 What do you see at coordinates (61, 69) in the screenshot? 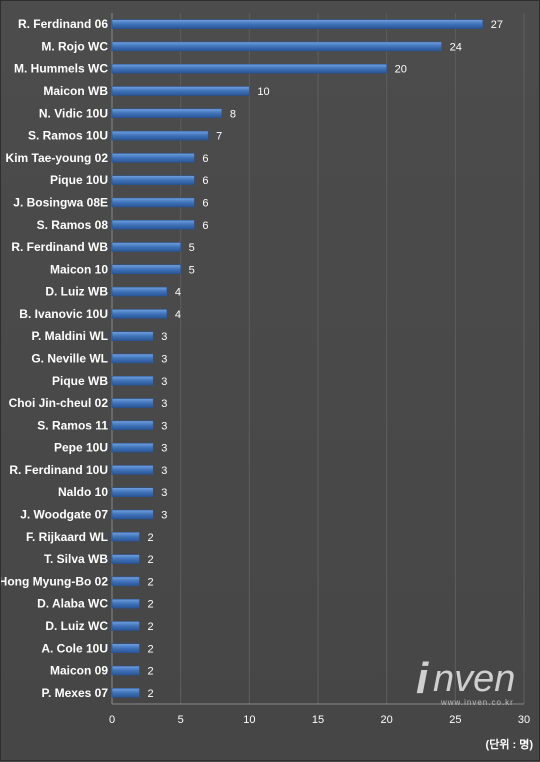
I see `category-label: M. Hummels WC` at bounding box center [61, 69].